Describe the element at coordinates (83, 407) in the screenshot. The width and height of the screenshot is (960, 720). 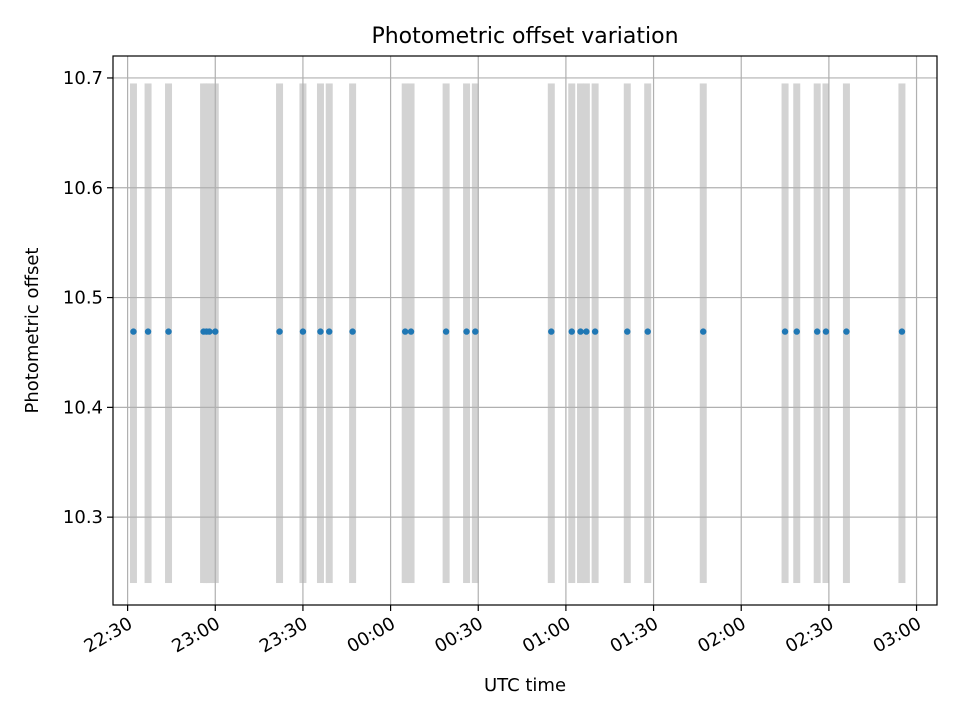
I see `y-tick-label: 10.4` at that location.